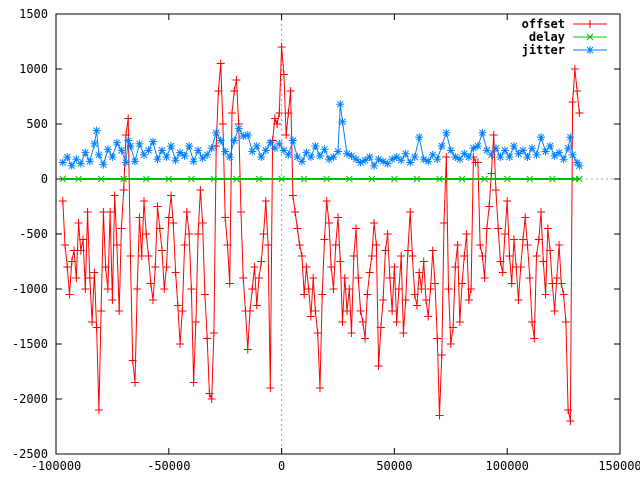 This screenshot has width=640, height=480. I want to click on x-tick-label: -50000, so click(168, 466).